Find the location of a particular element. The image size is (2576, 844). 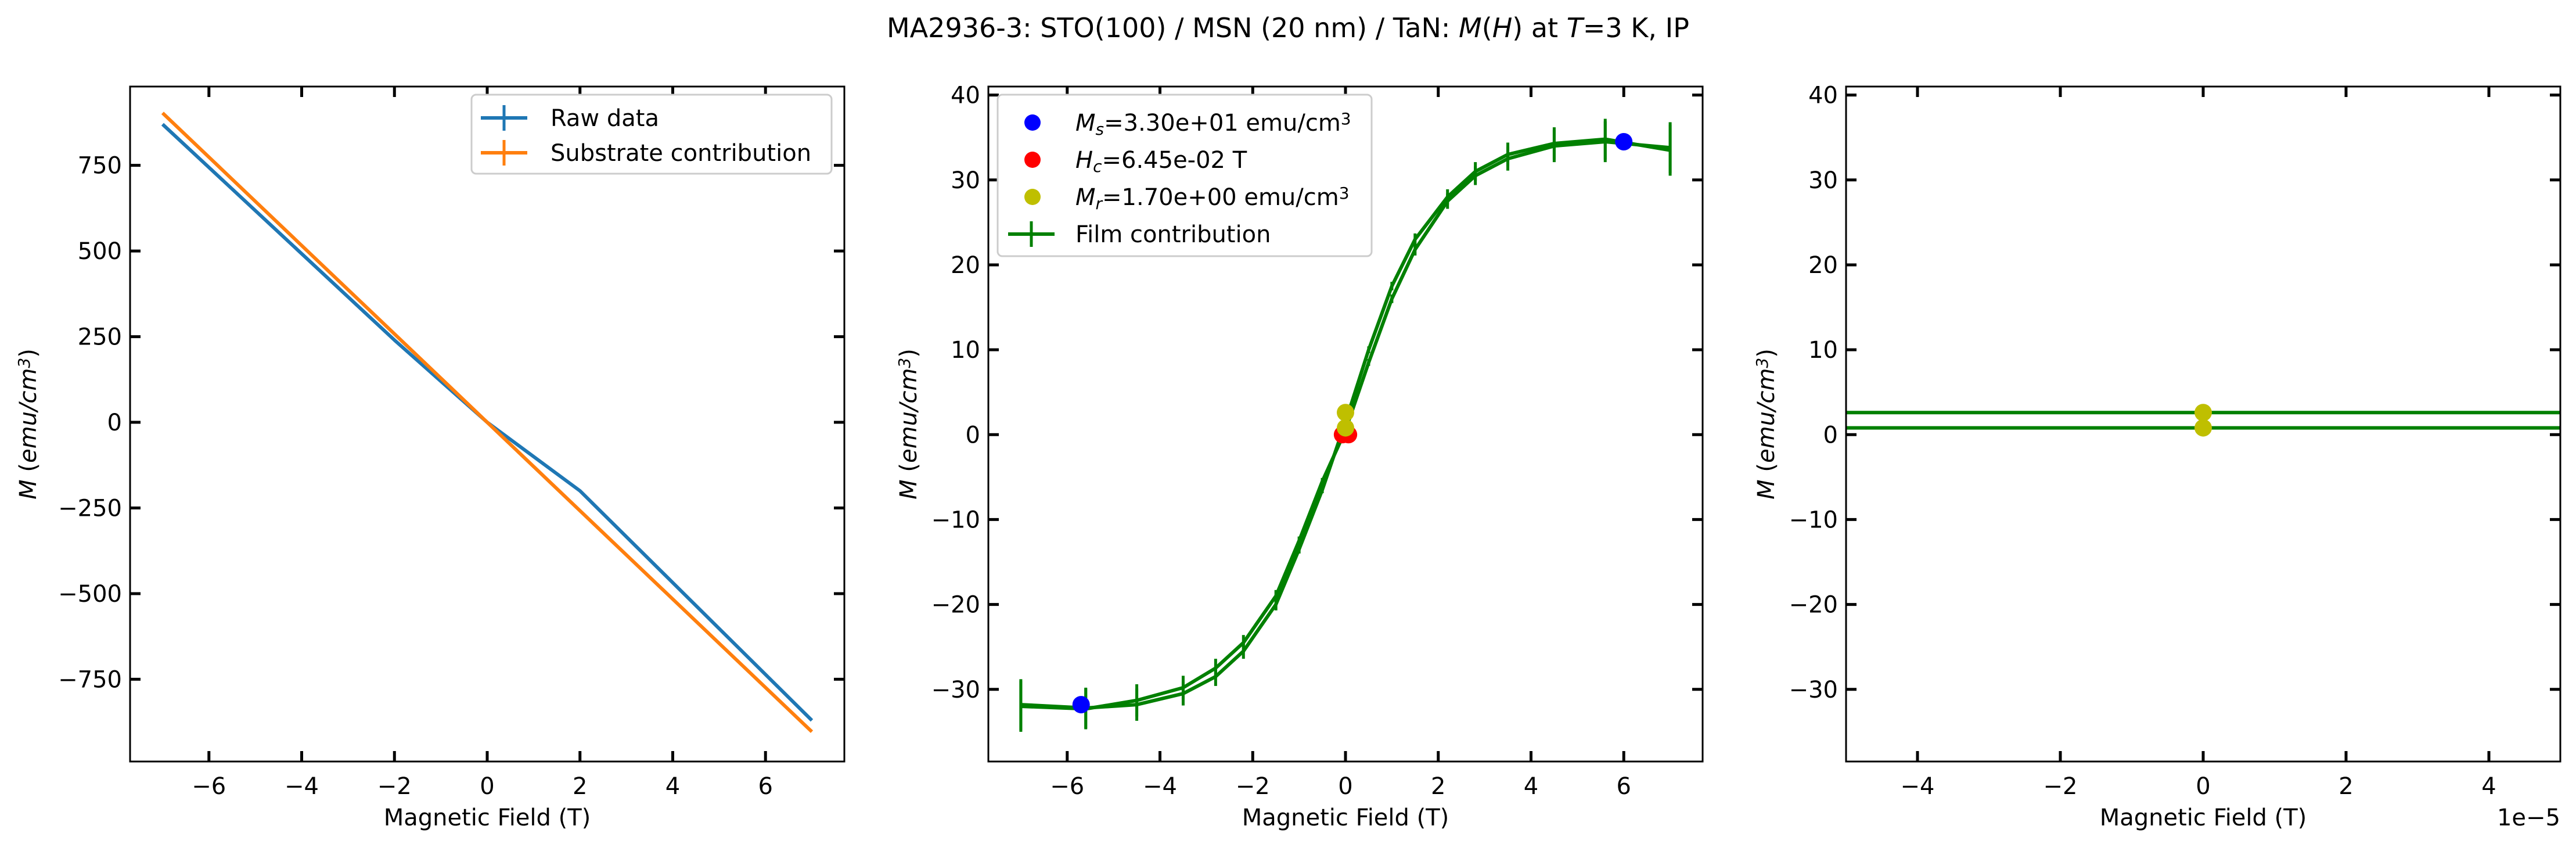

y-tick-label: 500 is located at coordinates (100, 251).